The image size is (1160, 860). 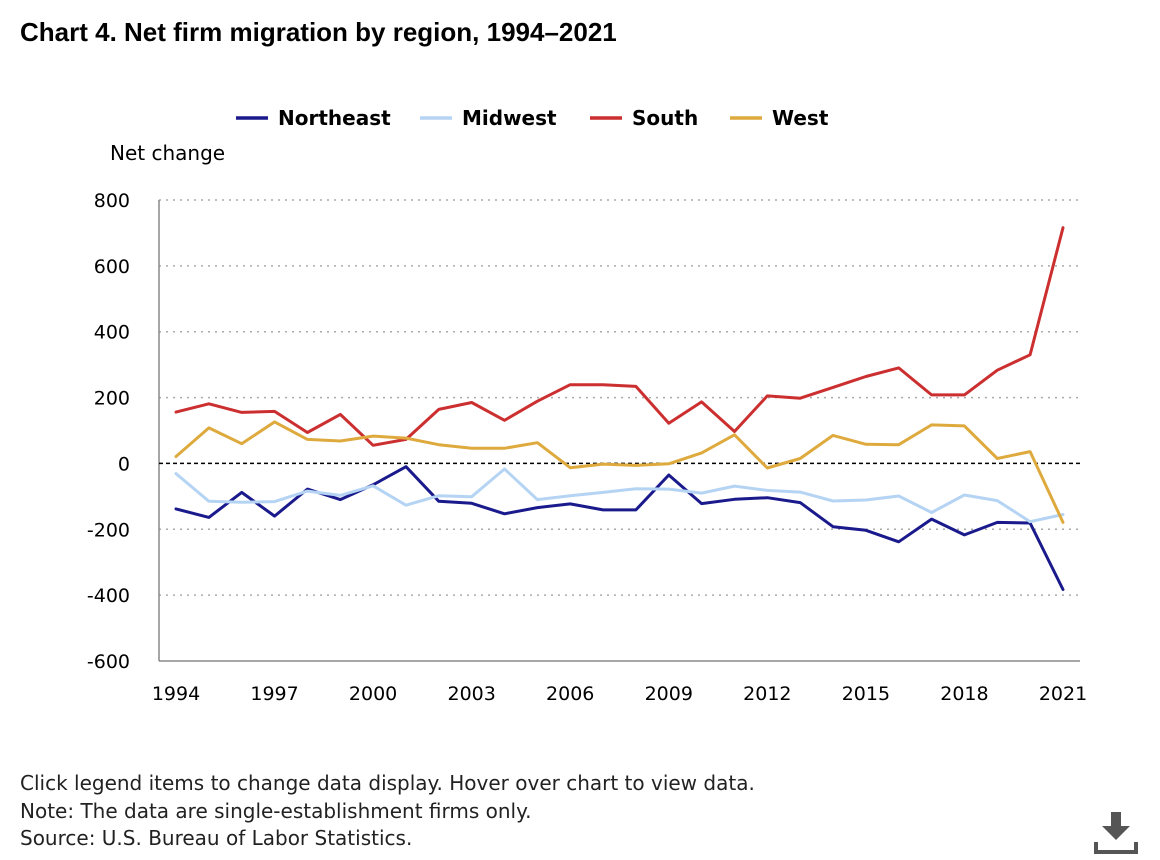 What do you see at coordinates (108, 530) in the screenshot?
I see `y-tick-label: -200` at bounding box center [108, 530].